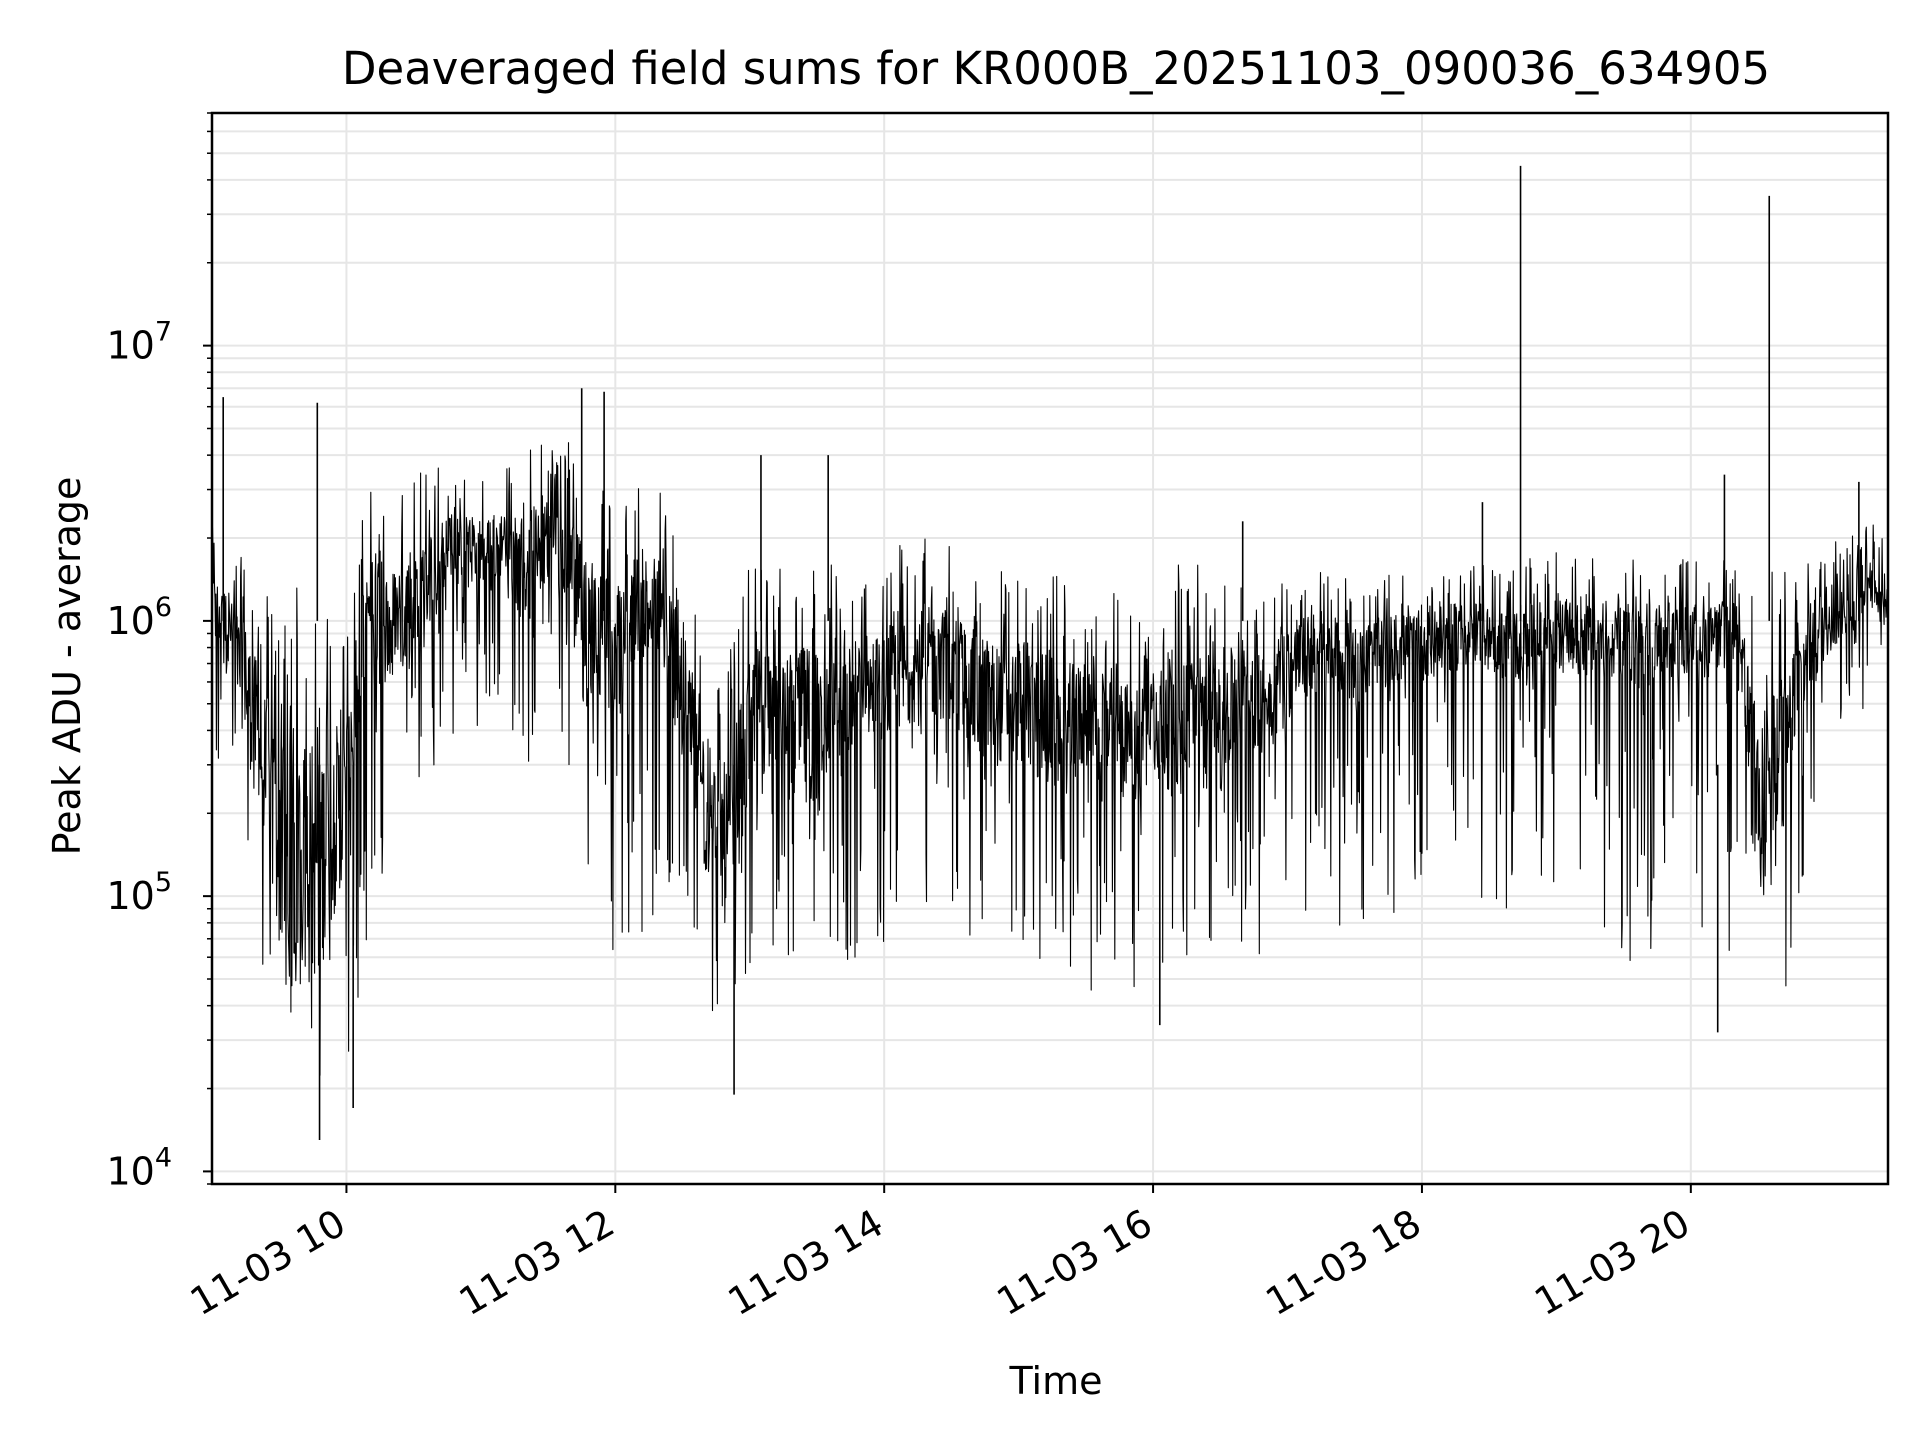  What do you see at coordinates (163, 607) in the screenshot?
I see `y-tick-exponent: 6` at bounding box center [163, 607].